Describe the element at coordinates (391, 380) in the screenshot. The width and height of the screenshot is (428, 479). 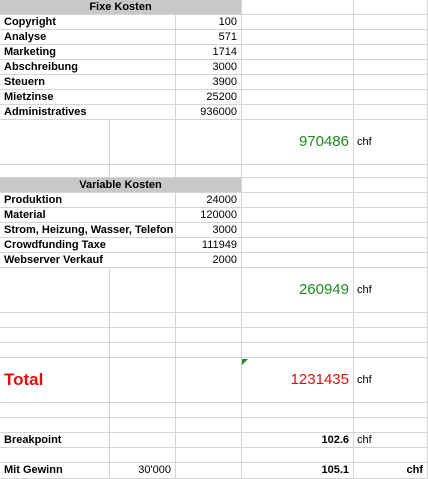
I see `total-unit: chf` at that location.